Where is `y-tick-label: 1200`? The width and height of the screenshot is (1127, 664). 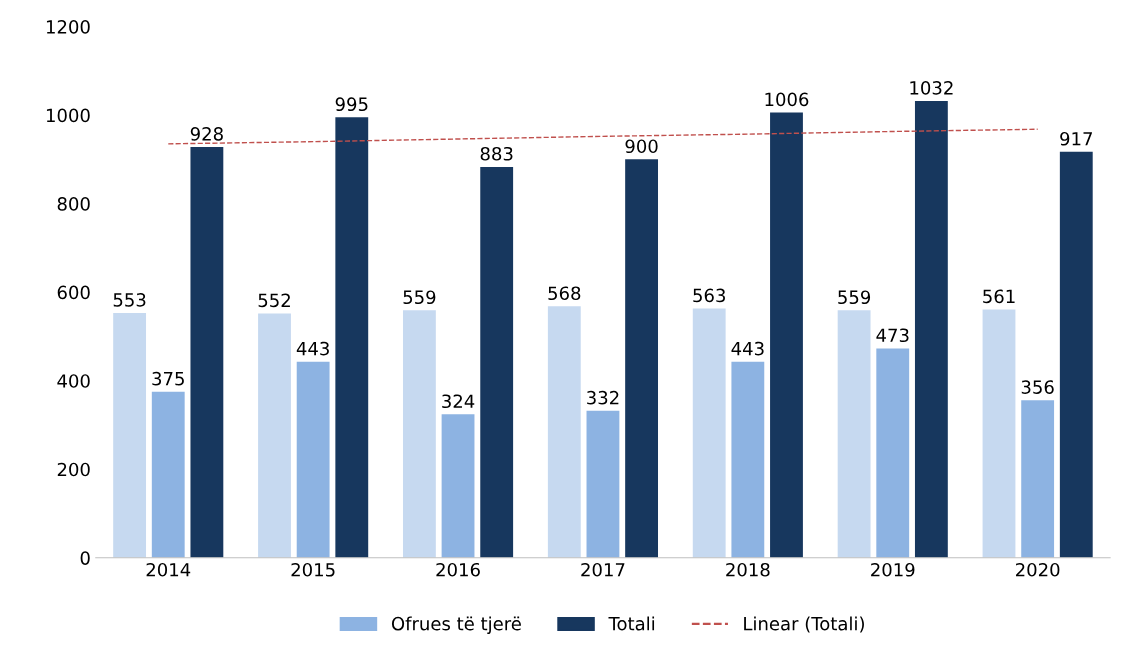
y-tick-label: 1200 is located at coordinates (68, 27).